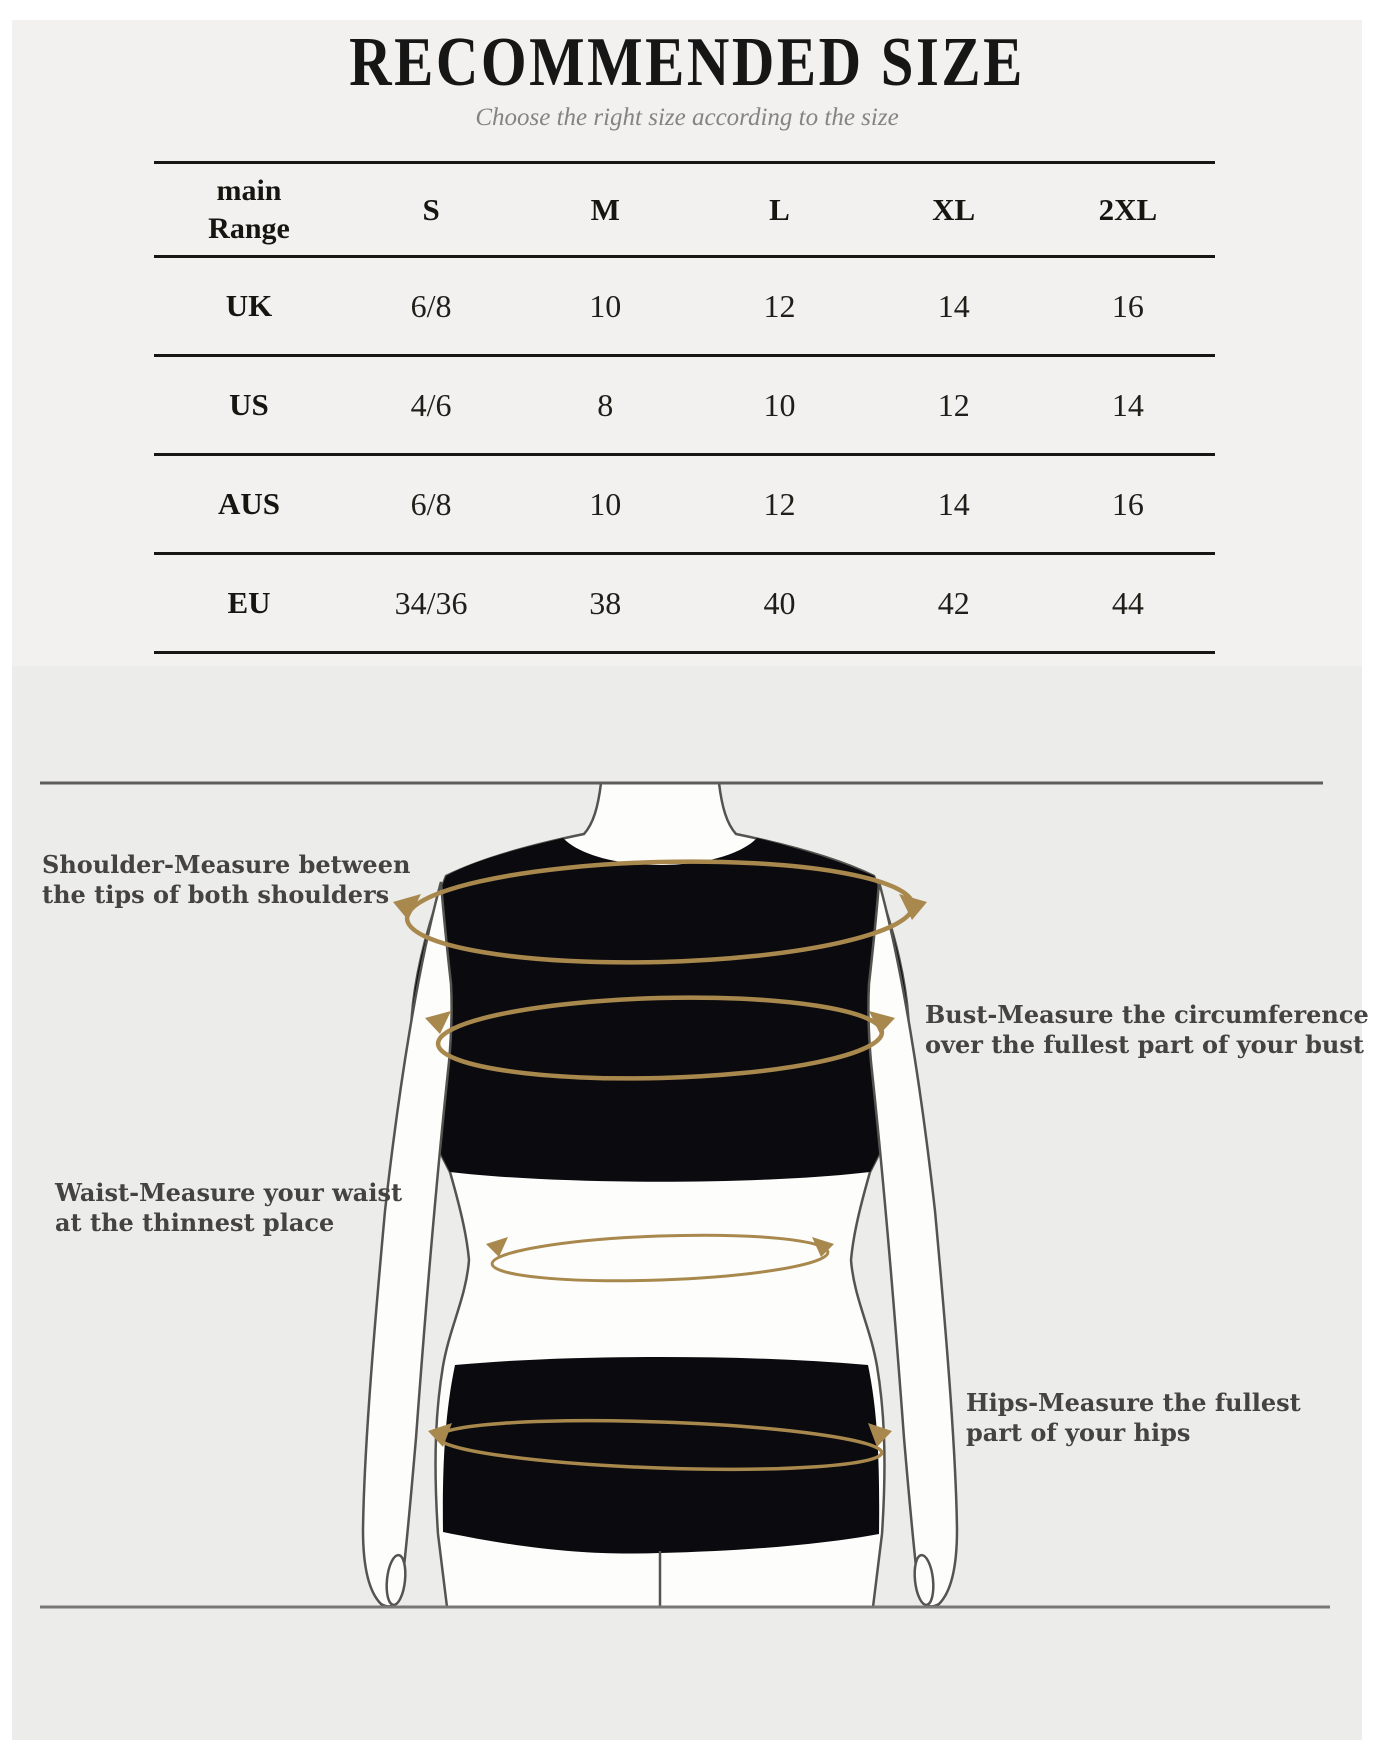  Describe the element at coordinates (882, 1022) in the screenshot. I see `bust-tape-arrow-right` at that location.